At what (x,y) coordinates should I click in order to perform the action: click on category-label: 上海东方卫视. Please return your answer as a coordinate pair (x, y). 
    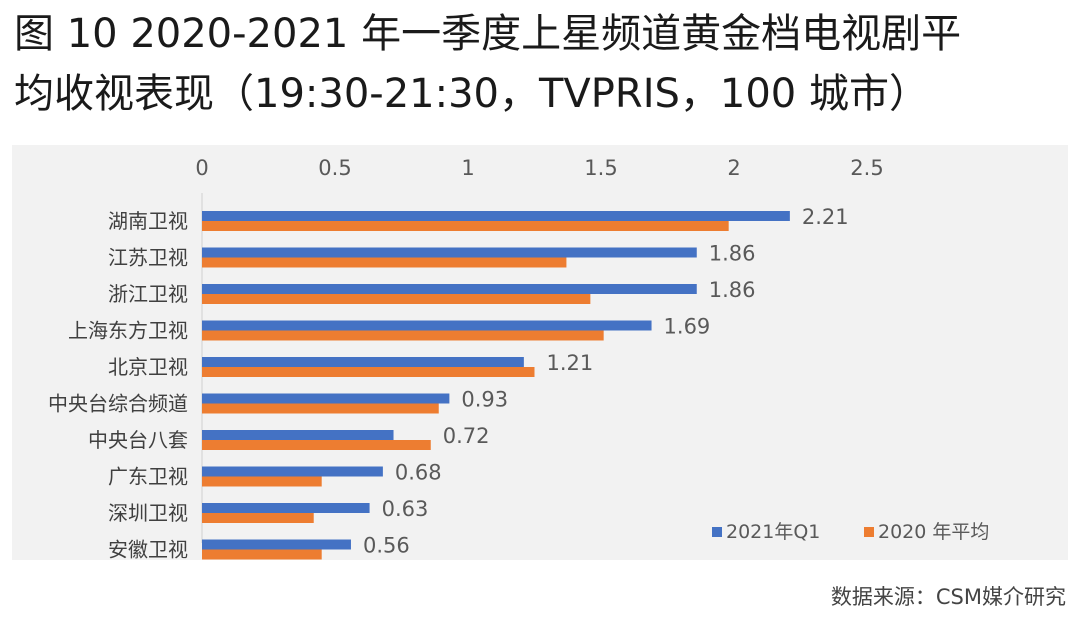
    Looking at the image, I should click on (128, 331).